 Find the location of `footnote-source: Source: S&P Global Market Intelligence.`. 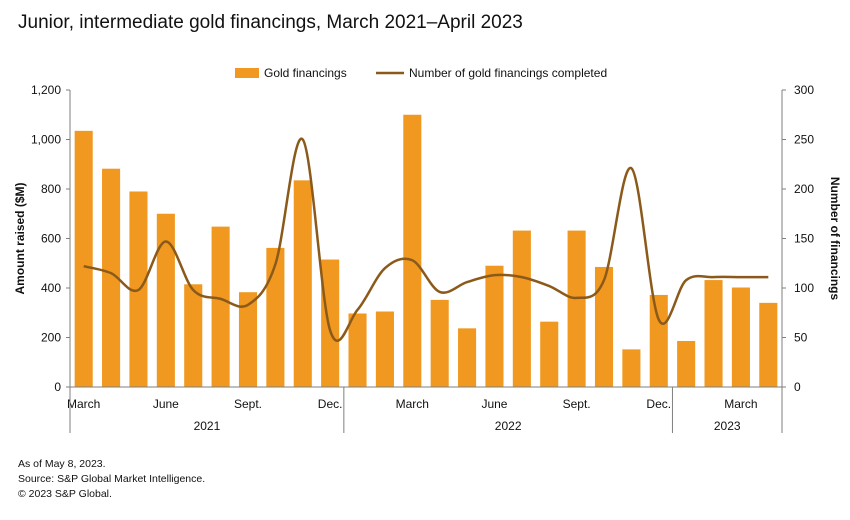

footnote-source: Source: S&P Global Market Intelligence. is located at coordinates (112, 479).